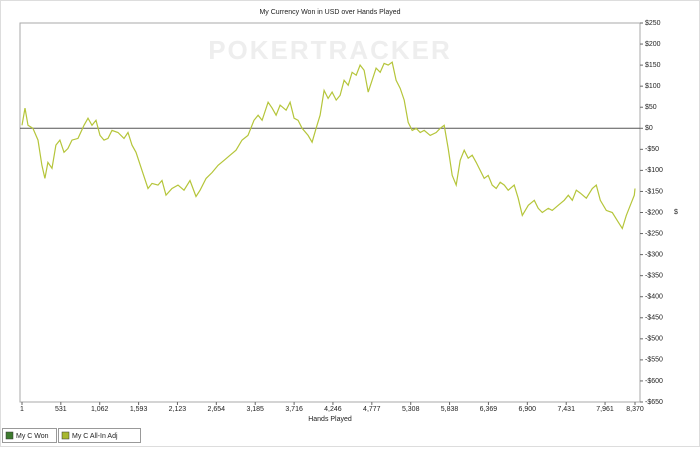 The width and height of the screenshot is (700, 452). What do you see at coordinates (330, 50) in the screenshot?
I see `watermark: POKERTRACKER` at bounding box center [330, 50].